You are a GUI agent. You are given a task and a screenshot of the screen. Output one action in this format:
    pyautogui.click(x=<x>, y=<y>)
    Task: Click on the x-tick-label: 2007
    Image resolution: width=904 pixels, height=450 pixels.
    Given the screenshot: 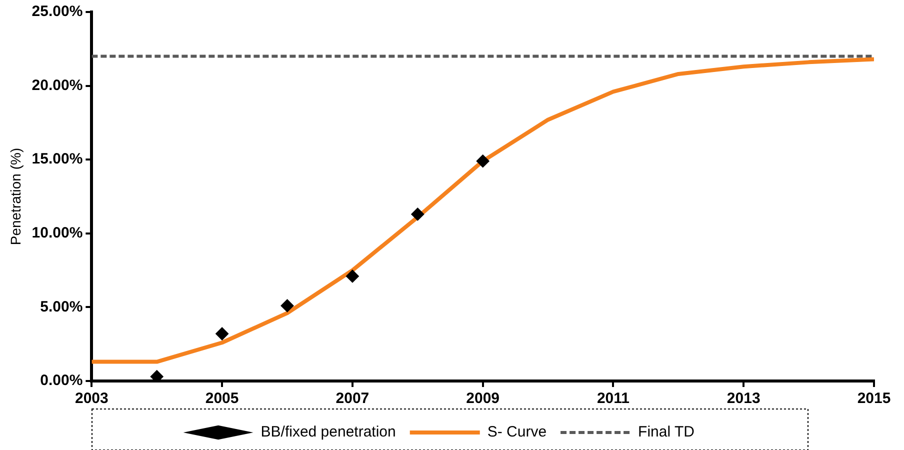 What is the action you would take?
    pyautogui.click(x=353, y=399)
    